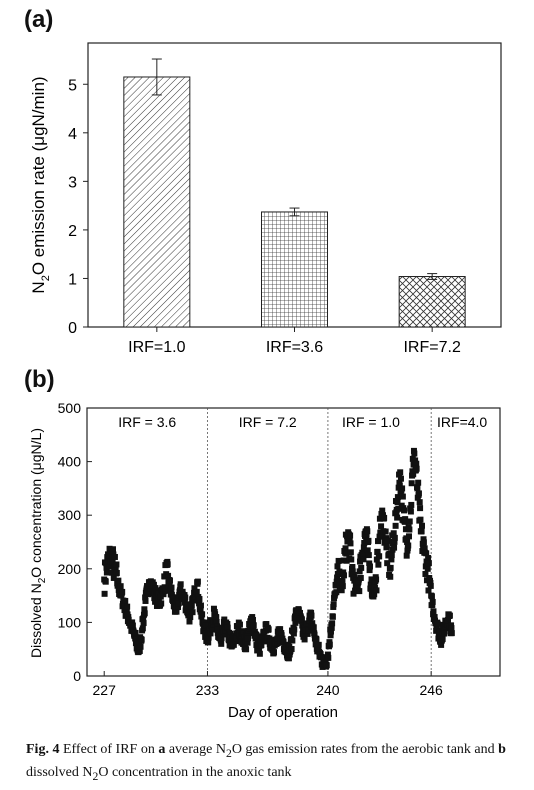  Describe the element at coordinates (43, 749) in the screenshot. I see `caption-fig: Fig. 4` at that location.